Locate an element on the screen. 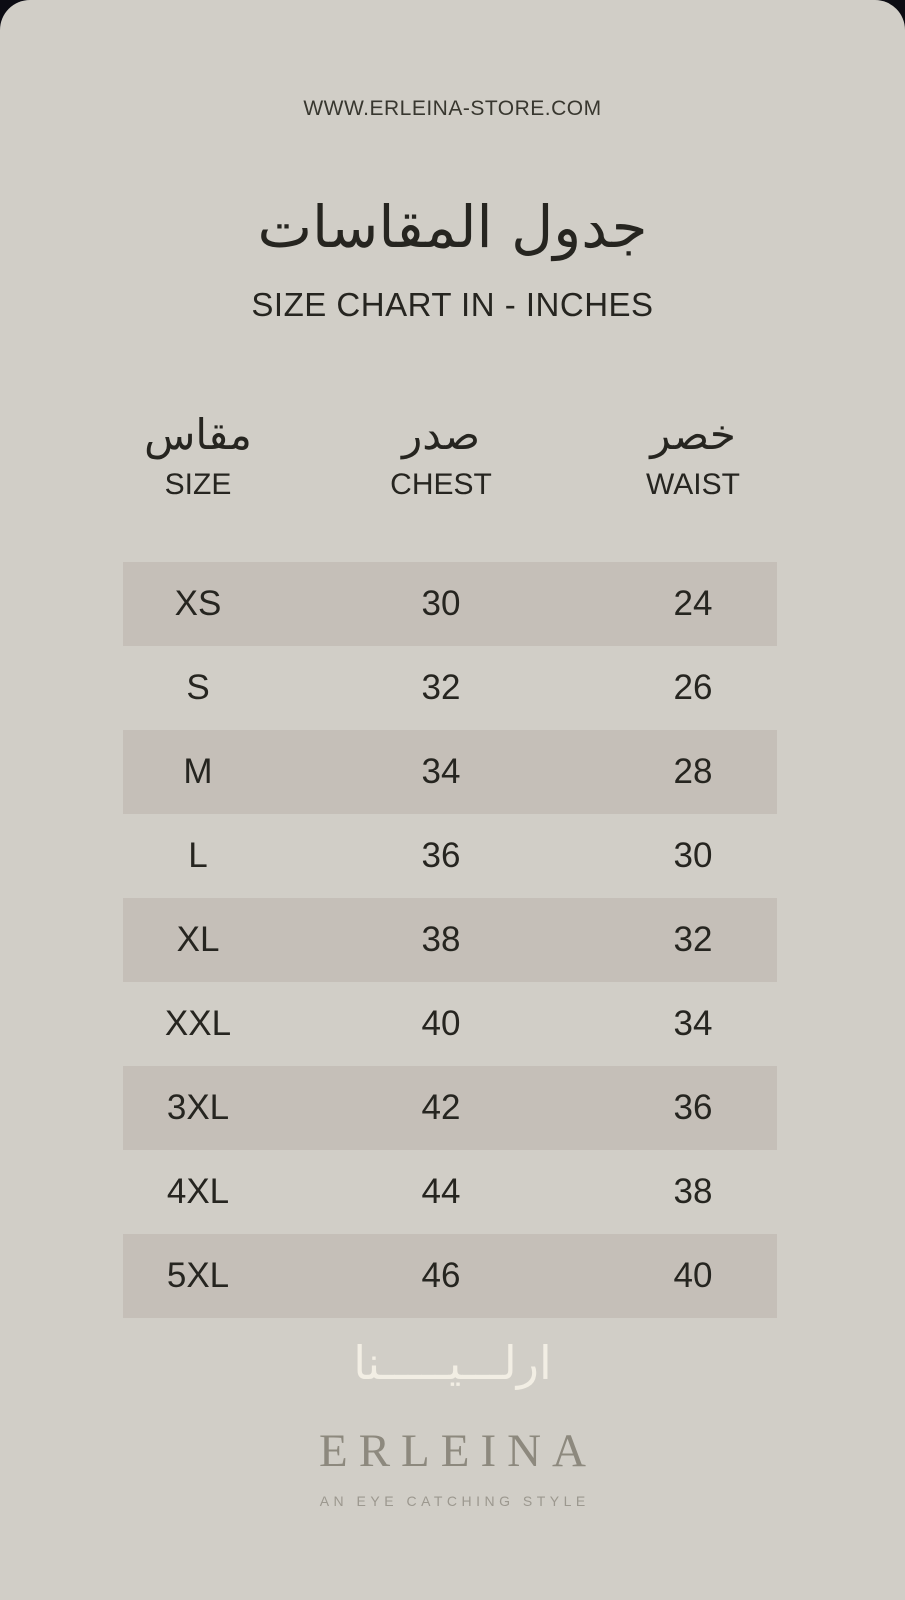 Image resolution: width=905 pixels, height=1600 pixels. table-row: 3XL 42 36 is located at coordinates (450, 1108).